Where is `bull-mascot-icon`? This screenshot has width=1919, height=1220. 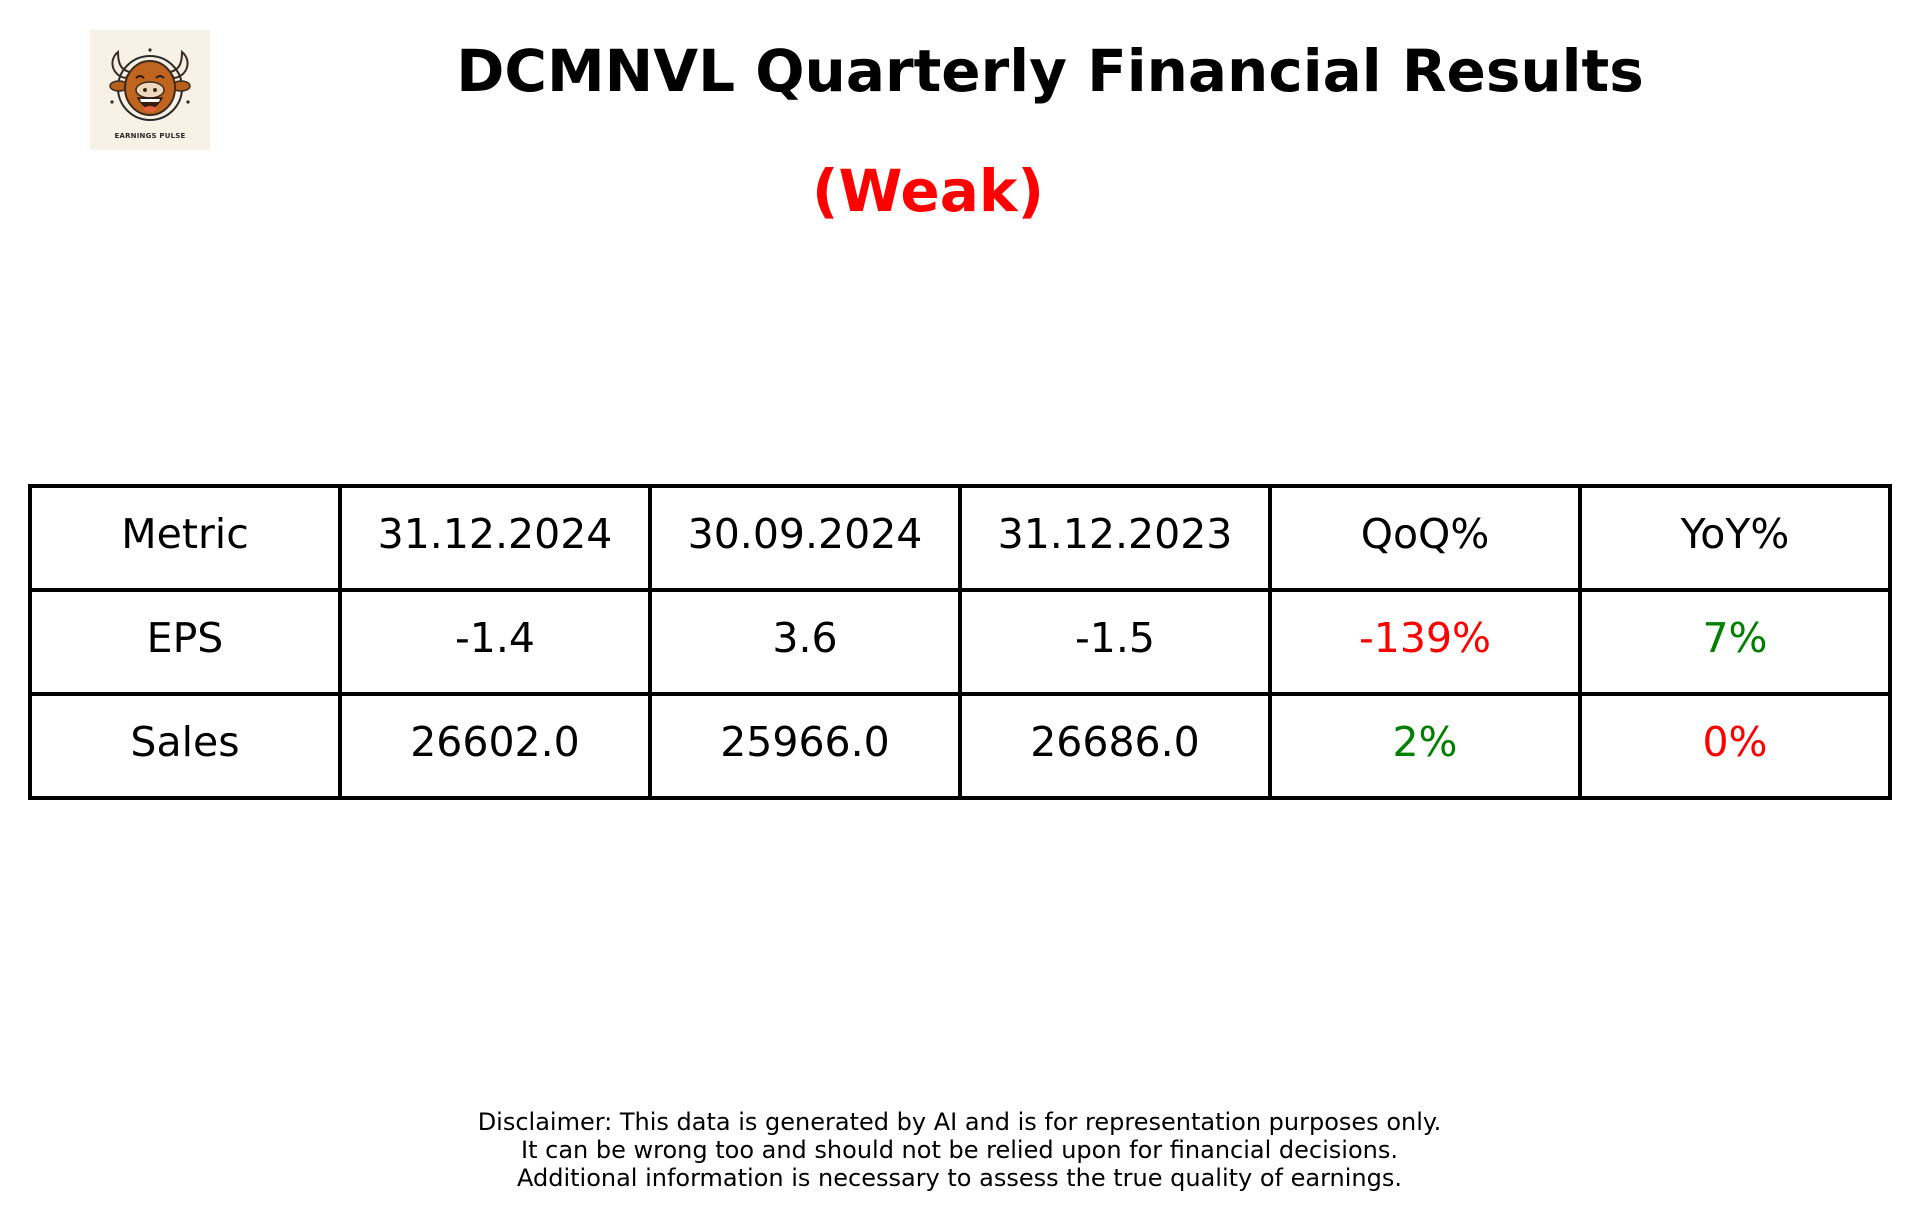 bull-mascot-icon is located at coordinates (150, 84).